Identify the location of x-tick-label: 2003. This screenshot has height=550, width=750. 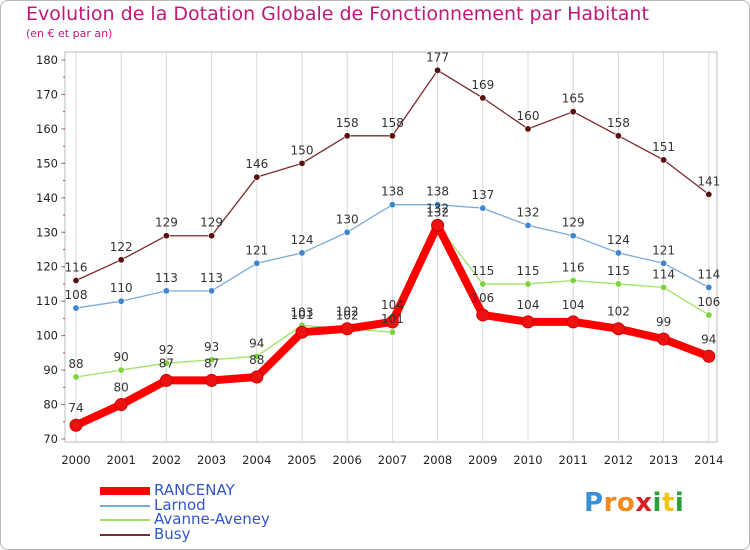
(211, 460).